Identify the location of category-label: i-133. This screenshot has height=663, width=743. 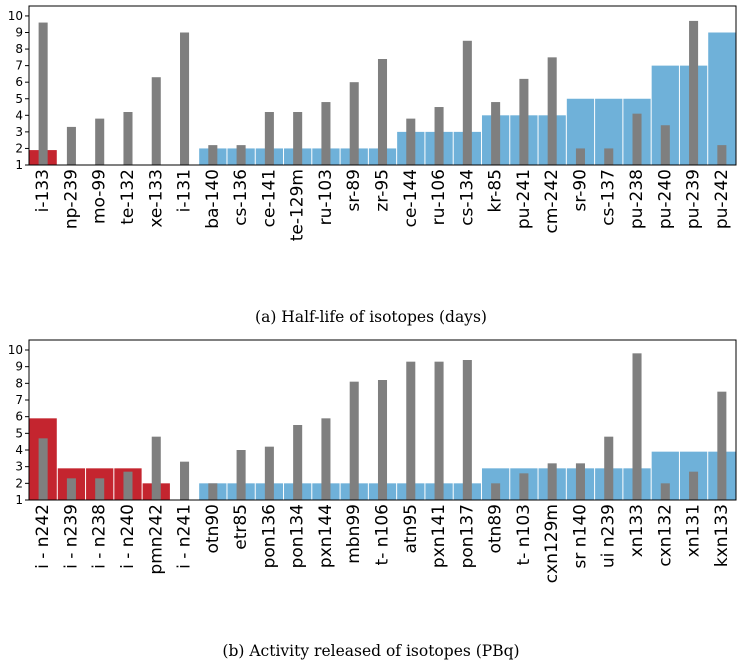
(43, 190).